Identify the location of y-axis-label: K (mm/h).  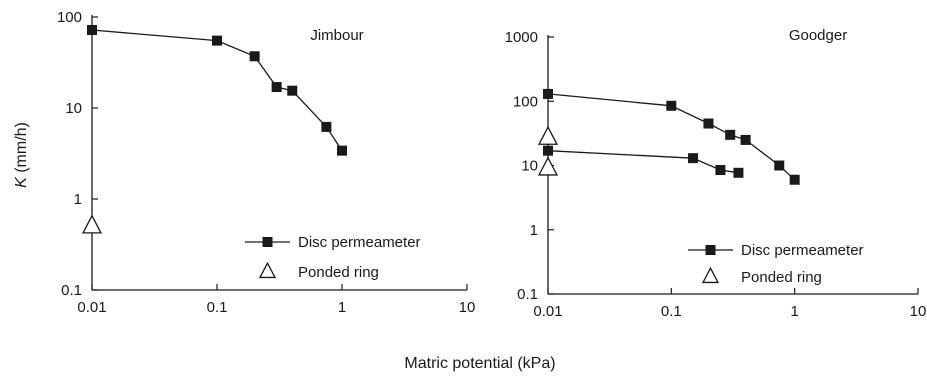
(21, 155).